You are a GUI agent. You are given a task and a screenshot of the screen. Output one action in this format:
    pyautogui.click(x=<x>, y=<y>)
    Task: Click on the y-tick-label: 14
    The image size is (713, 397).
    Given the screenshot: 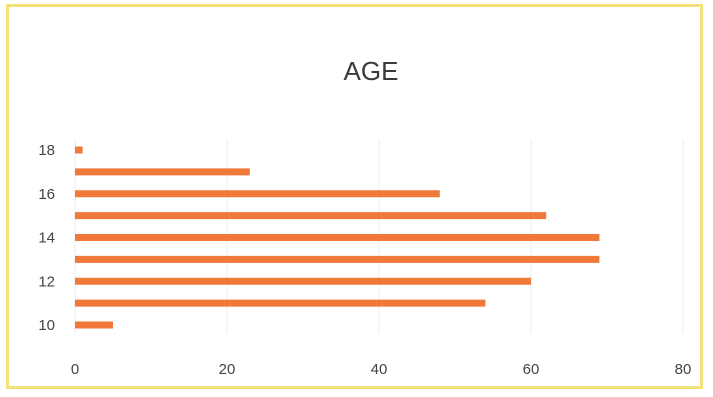 What is the action you would take?
    pyautogui.click(x=46, y=238)
    